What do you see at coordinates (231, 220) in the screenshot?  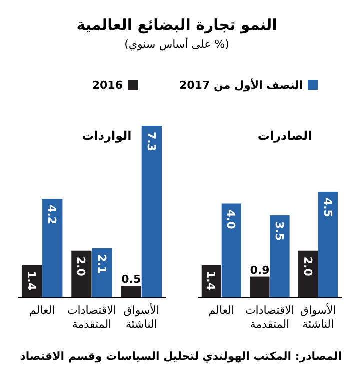 I see `data-label: 4.0` at bounding box center [231, 220].